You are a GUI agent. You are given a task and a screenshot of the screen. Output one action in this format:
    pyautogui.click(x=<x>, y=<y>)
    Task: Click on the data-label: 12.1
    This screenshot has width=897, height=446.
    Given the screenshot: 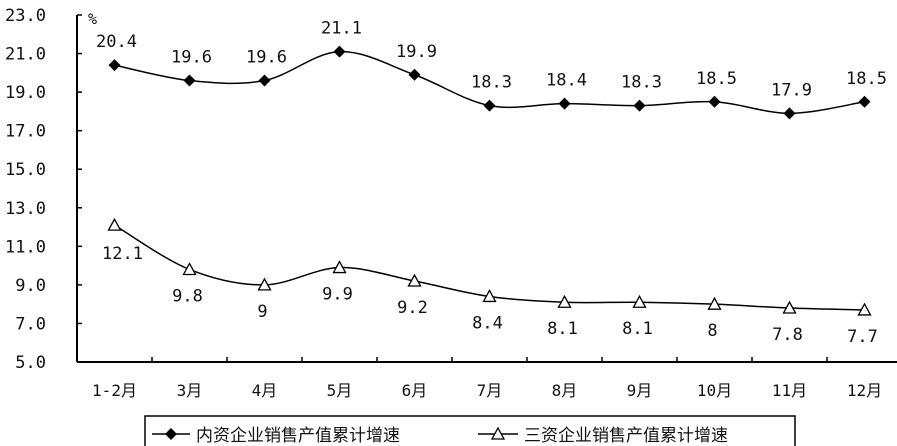 What is the action you would take?
    pyautogui.click(x=122, y=254)
    